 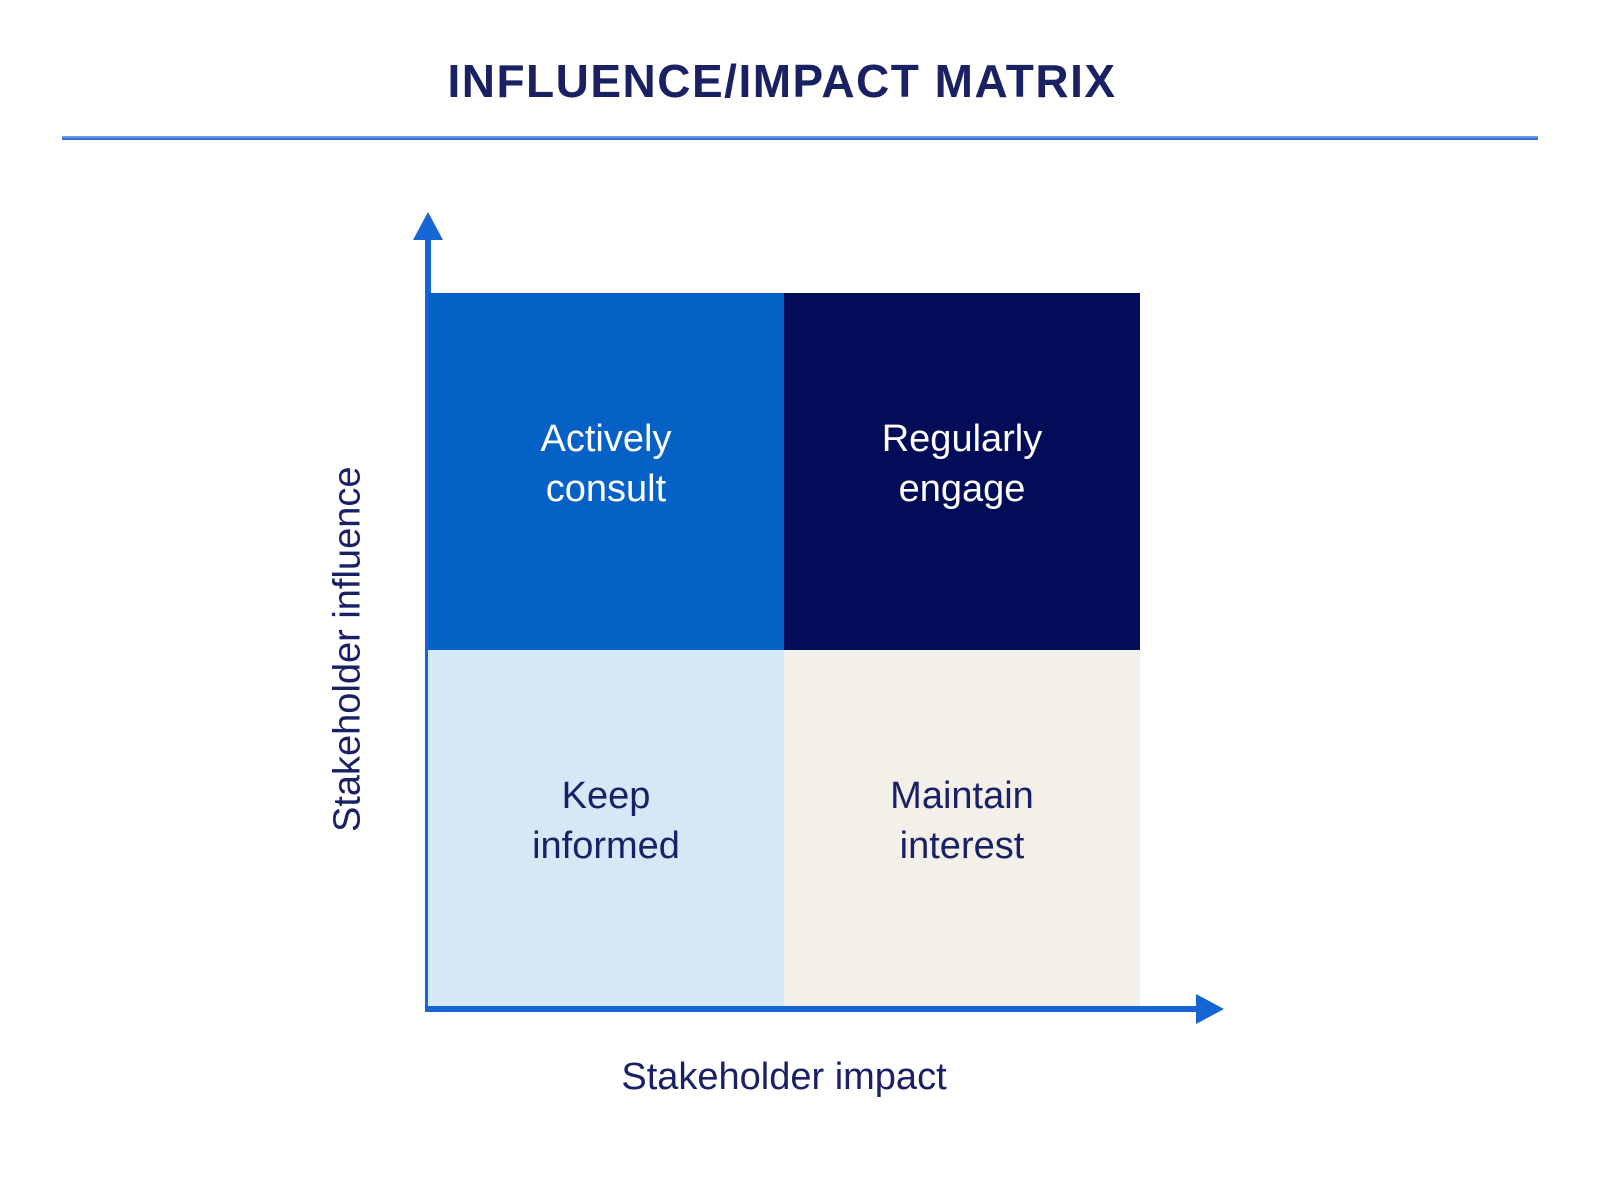 I want to click on quadrant-maintain-interest: Maintain interest, so click(x=962, y=827).